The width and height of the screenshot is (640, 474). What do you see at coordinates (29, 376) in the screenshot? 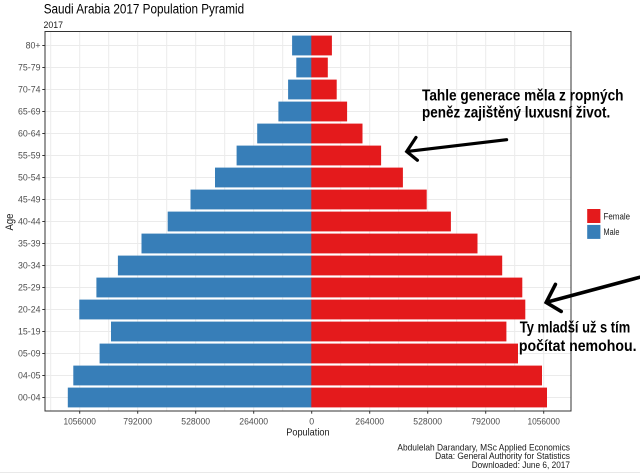
I see `svg-text: 04-05` at bounding box center [29, 376].